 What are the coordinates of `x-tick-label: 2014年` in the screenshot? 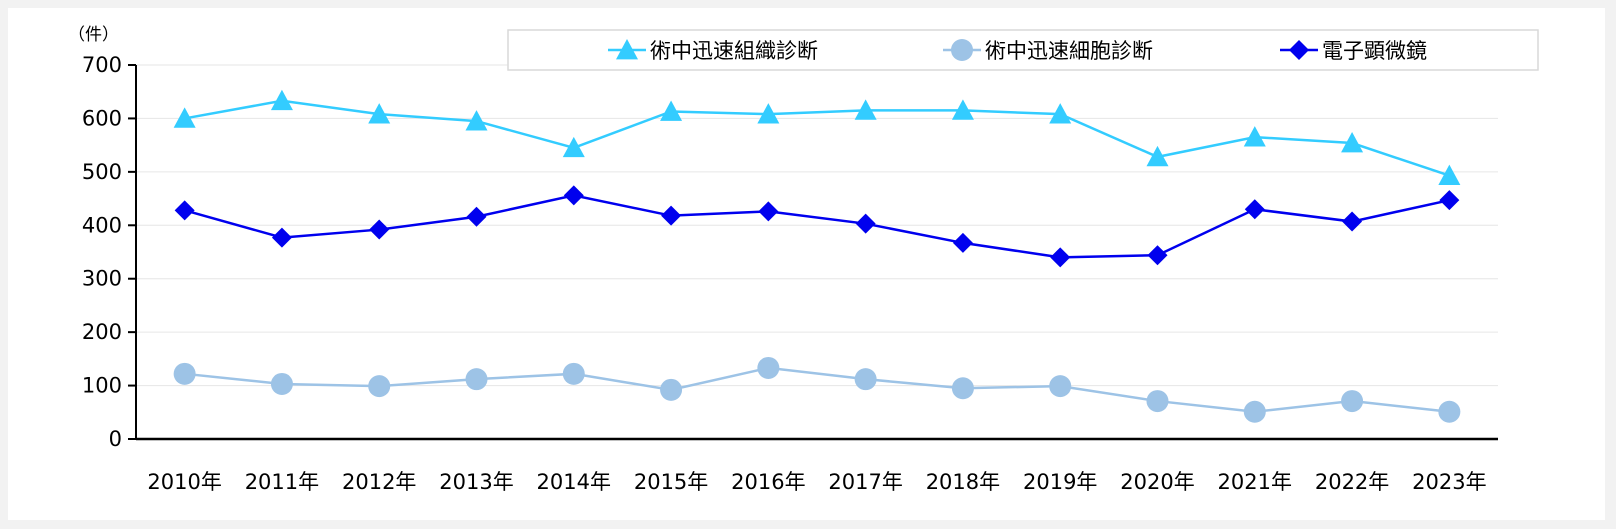 It's located at (574, 482).